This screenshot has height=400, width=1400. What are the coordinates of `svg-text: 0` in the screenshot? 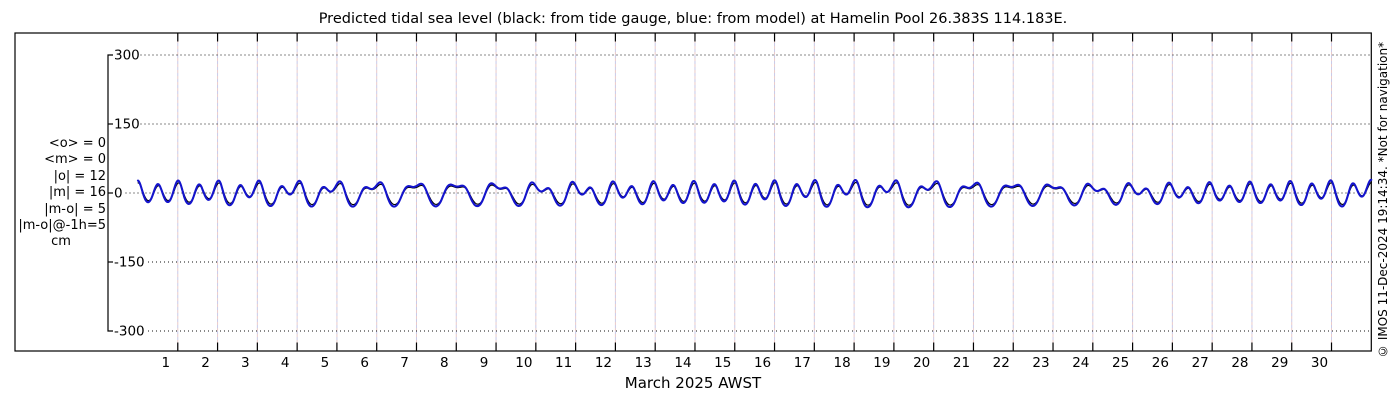 It's located at (118, 194).